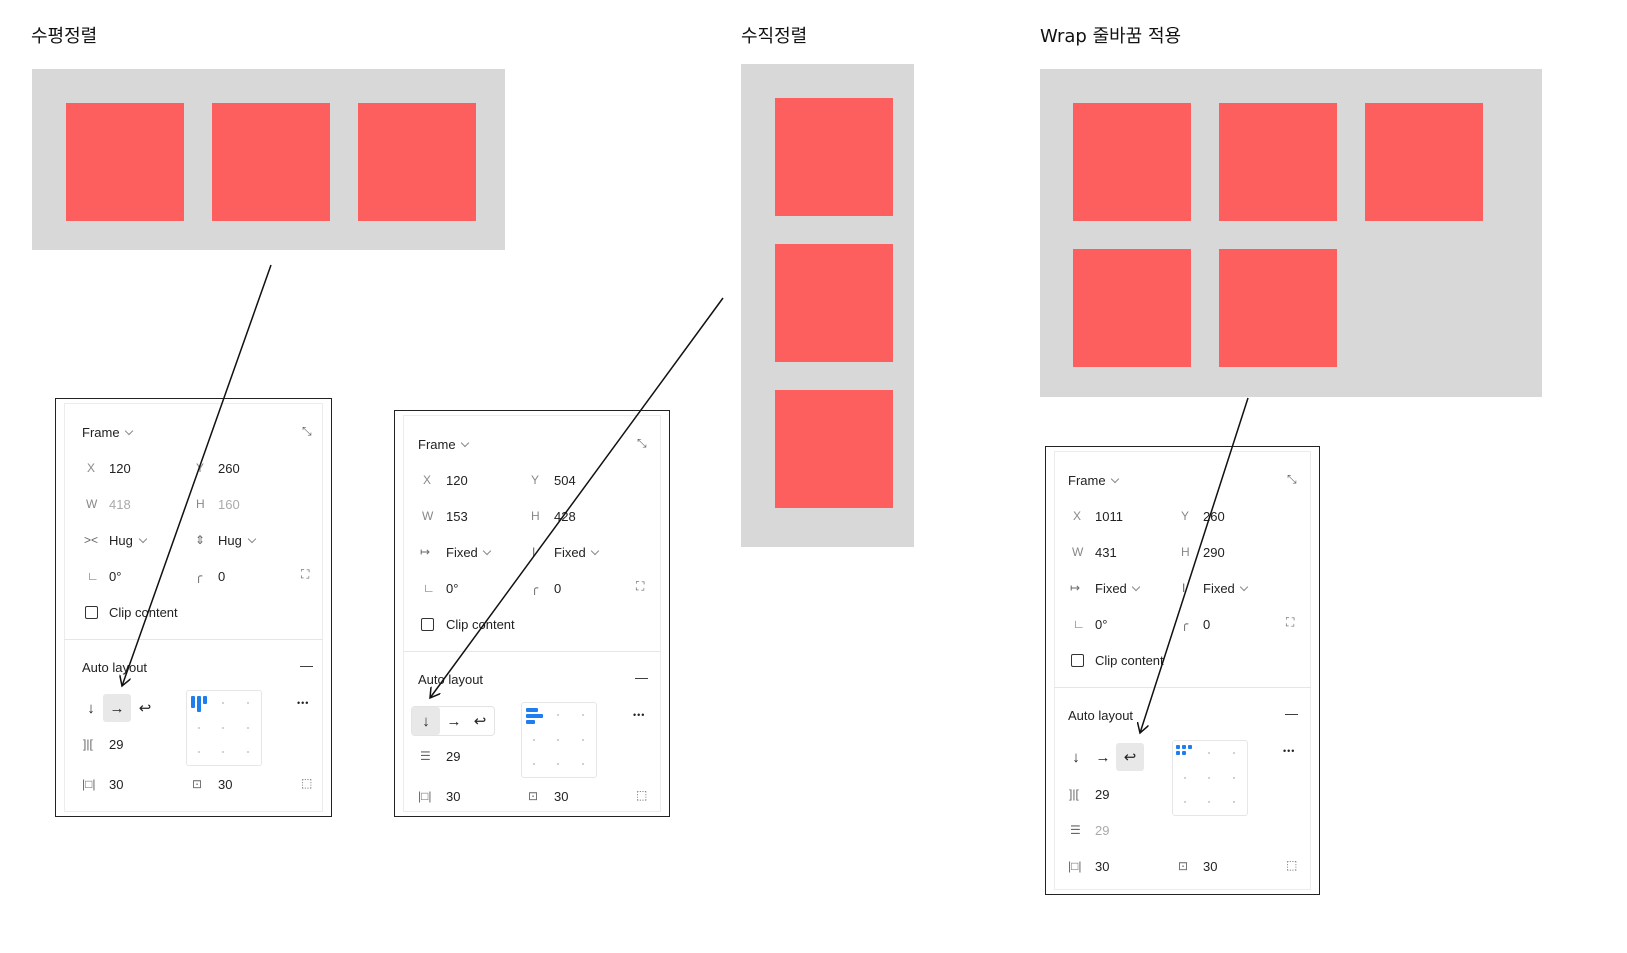 The image size is (1627, 953). Describe the element at coordinates (457, 516) in the screenshot. I see `w-value: 153` at that location.